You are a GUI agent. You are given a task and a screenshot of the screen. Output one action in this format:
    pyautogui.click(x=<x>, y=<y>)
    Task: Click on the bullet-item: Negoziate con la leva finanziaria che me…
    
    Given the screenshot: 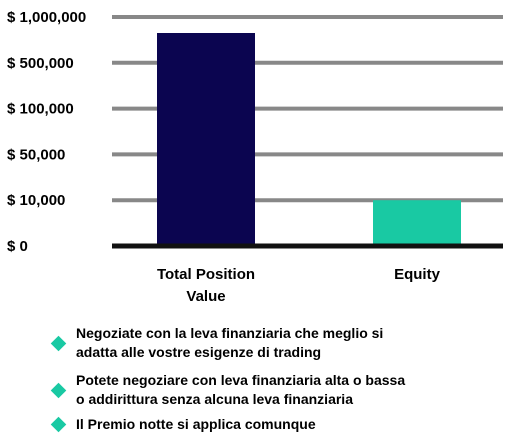 What is the action you would take?
    pyautogui.click(x=285, y=343)
    